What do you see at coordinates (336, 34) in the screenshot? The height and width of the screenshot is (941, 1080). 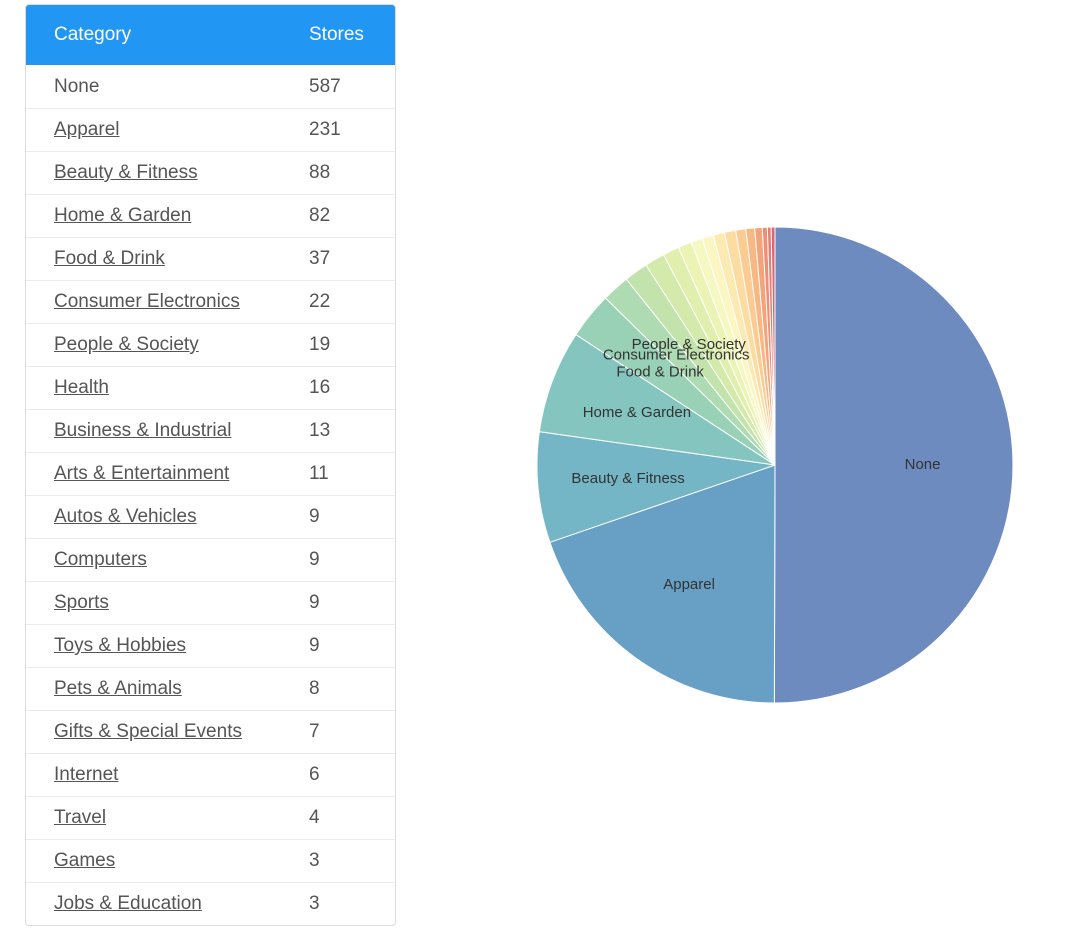 I see `header-stores: Stores` at bounding box center [336, 34].